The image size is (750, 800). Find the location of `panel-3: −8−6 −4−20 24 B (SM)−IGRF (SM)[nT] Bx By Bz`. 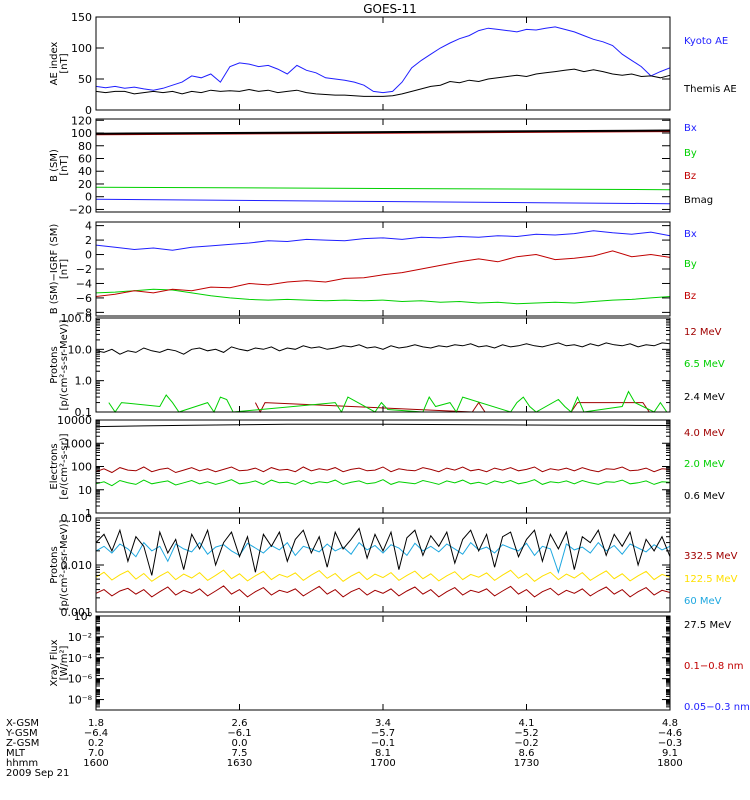

panel-3: −8−6 −4−20 24 B (SM)−IGRF (SM)[nT] Bx By Bz is located at coordinates (373, 270).